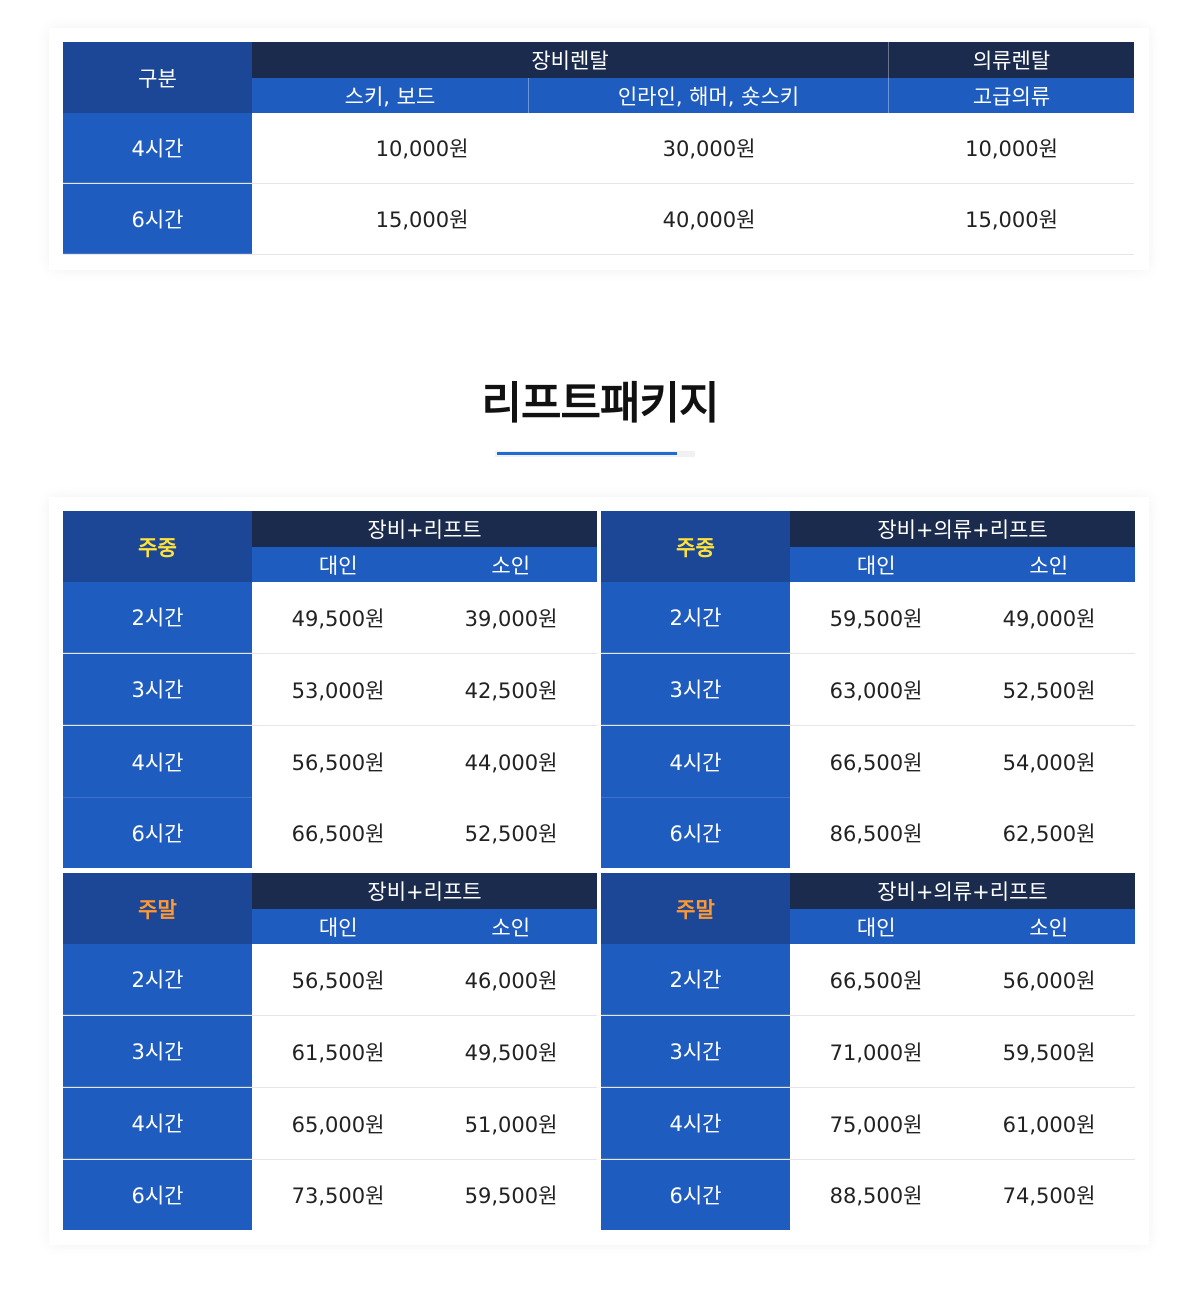 This screenshot has width=1200, height=1299. Describe the element at coordinates (709, 220) in the screenshot. I see `price-cell: 40,000원` at that location.